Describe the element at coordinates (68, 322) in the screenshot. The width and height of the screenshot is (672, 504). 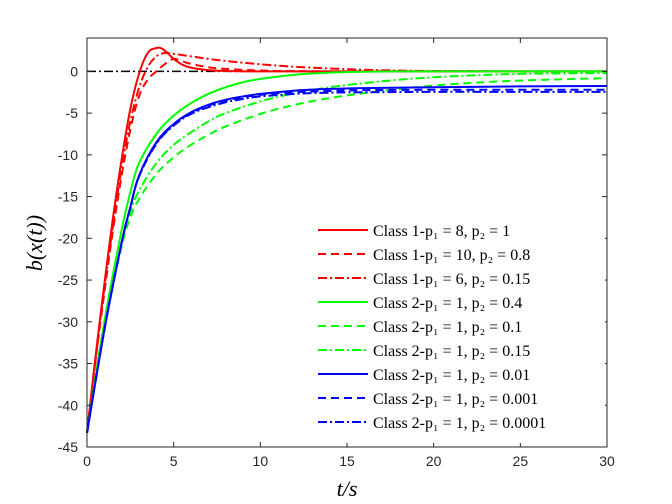
I see `y-tick-label: -30` at that location.